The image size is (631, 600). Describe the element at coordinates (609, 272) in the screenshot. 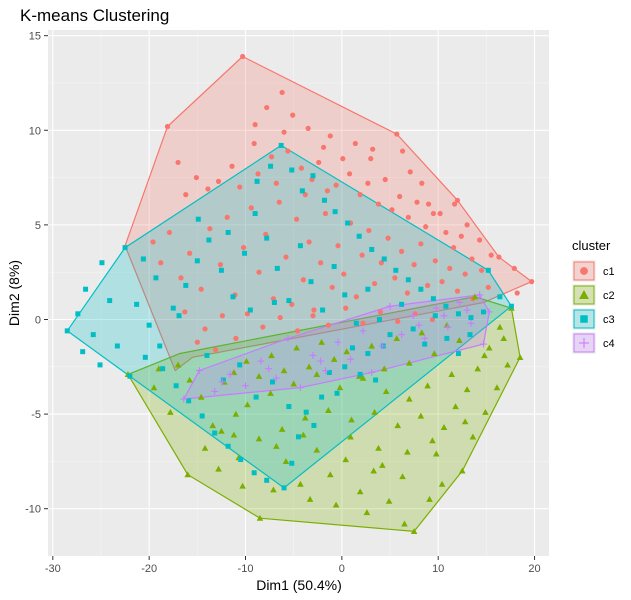

I see `legend-label-c1: c1` at that location.